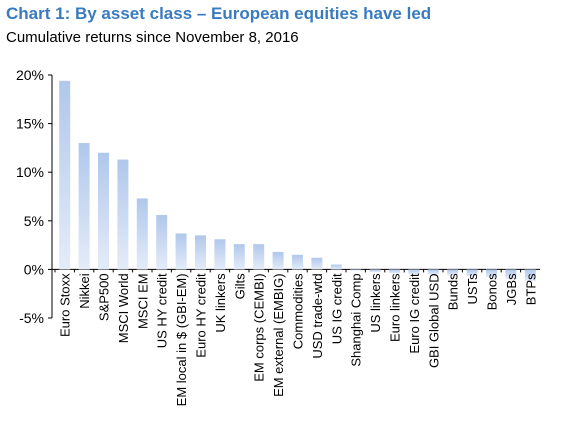 The width and height of the screenshot is (564, 432). Describe the element at coordinates (395, 307) in the screenshot. I see `x-tick-label: Euro linkers` at that location.